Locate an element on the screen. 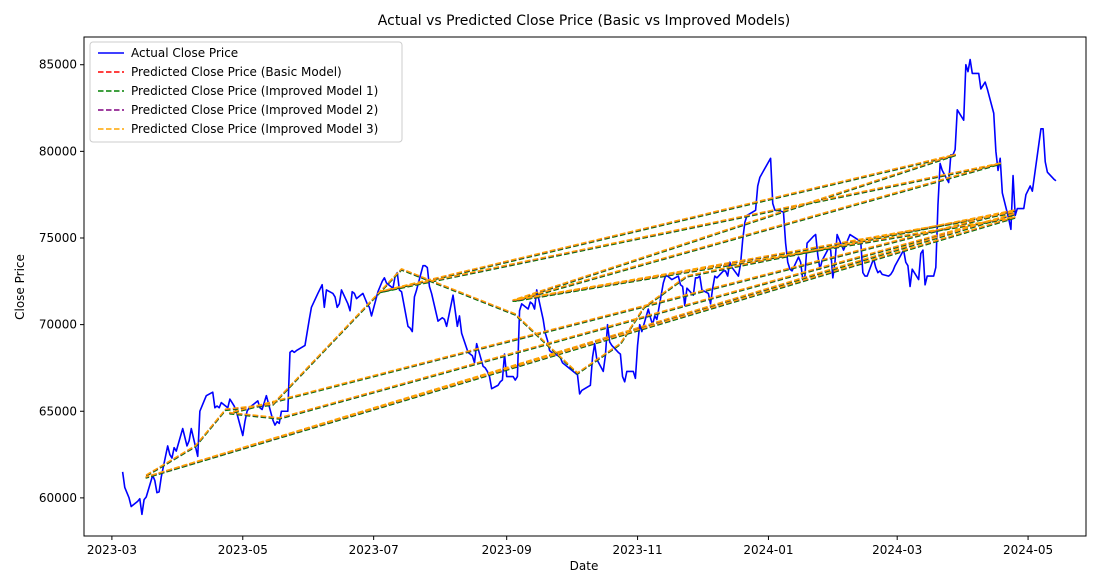 The image size is (1100, 578). y-tick-label: 85000 is located at coordinates (58, 65).